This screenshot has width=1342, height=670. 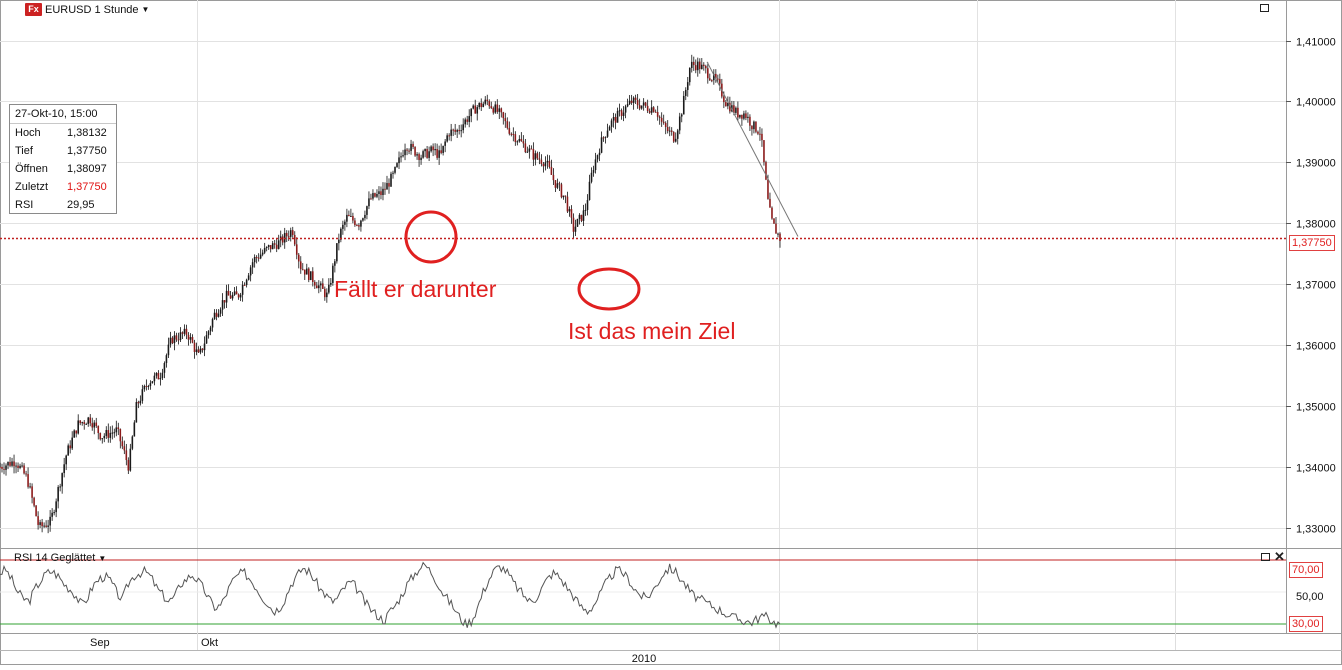 What do you see at coordinates (24, 205) in the screenshot?
I see `info-label: RSI` at bounding box center [24, 205].